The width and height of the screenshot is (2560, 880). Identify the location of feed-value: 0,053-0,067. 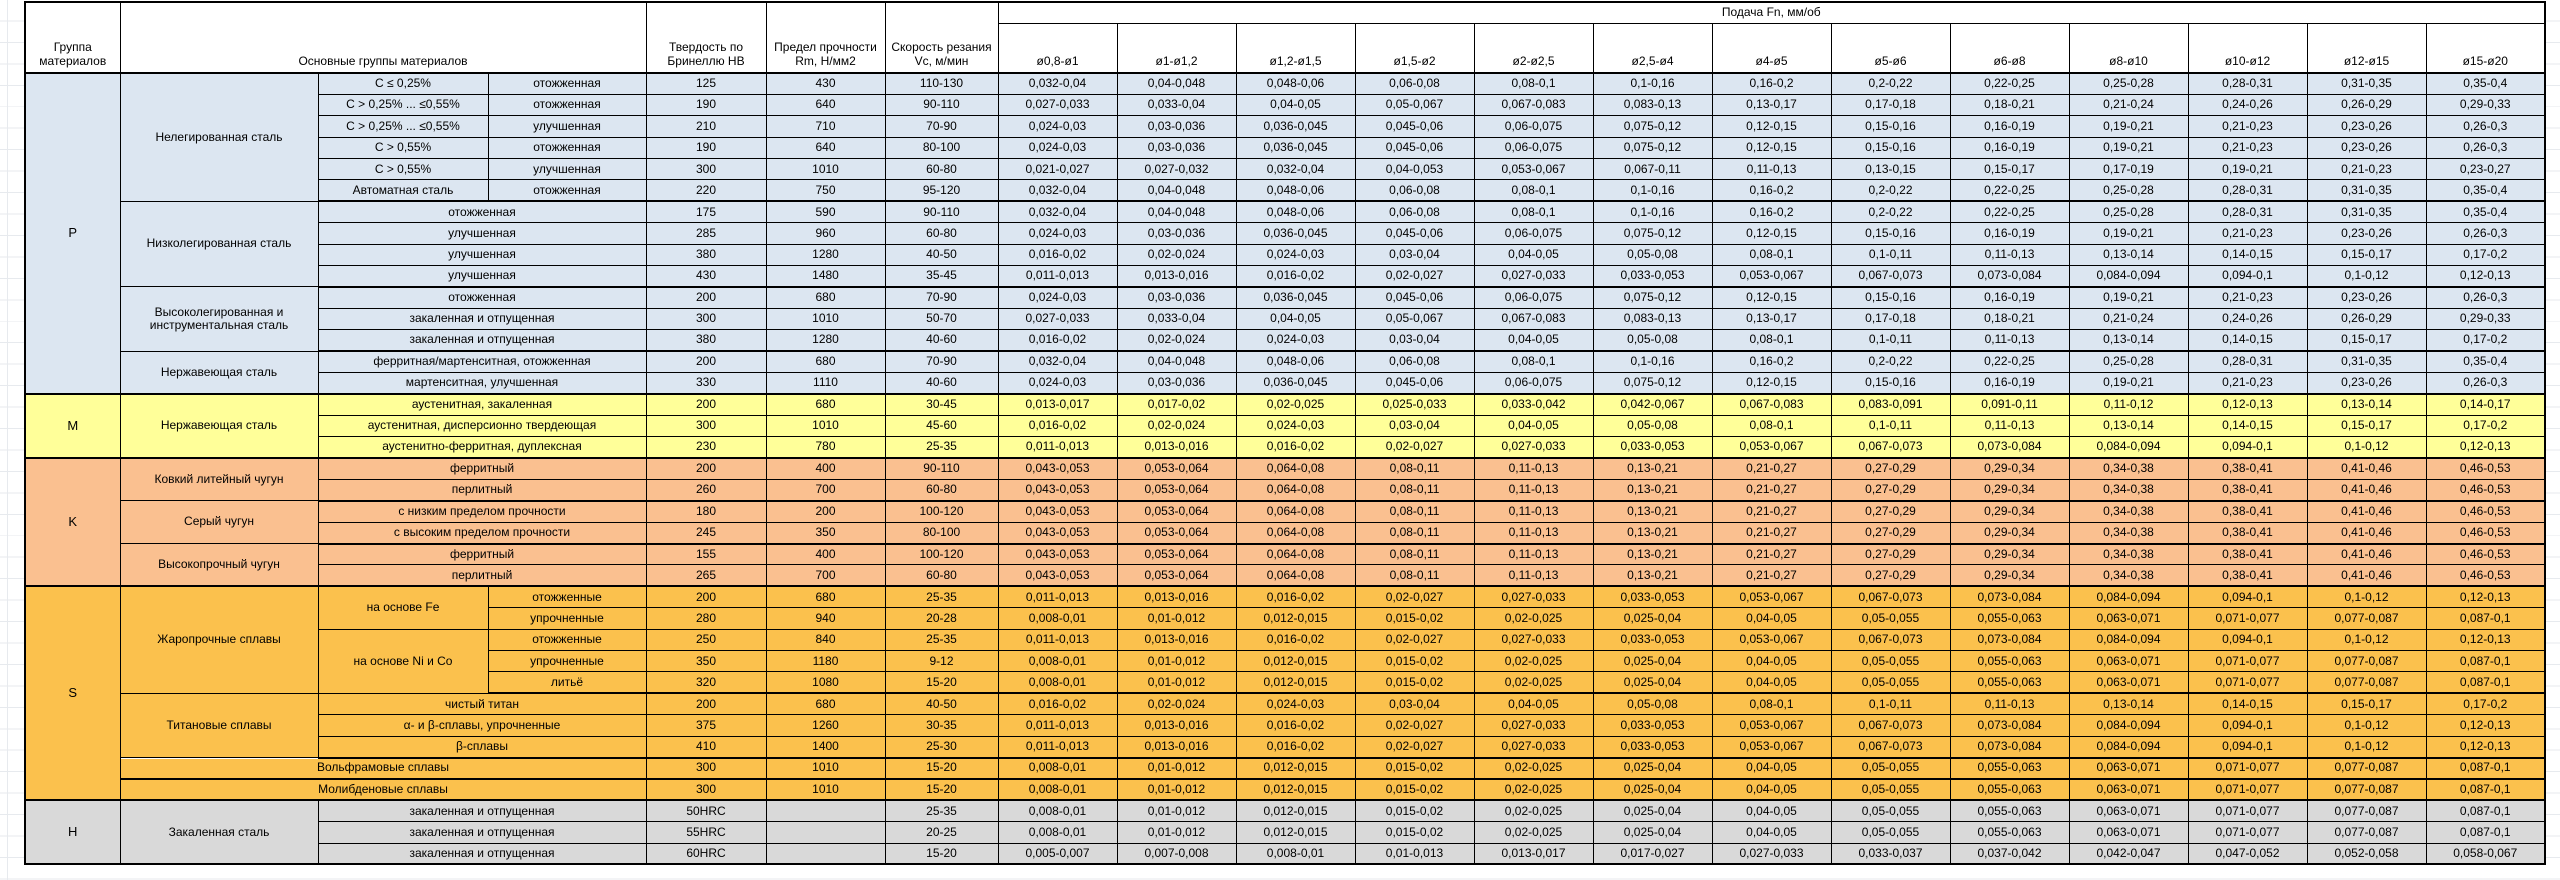
(1771, 448).